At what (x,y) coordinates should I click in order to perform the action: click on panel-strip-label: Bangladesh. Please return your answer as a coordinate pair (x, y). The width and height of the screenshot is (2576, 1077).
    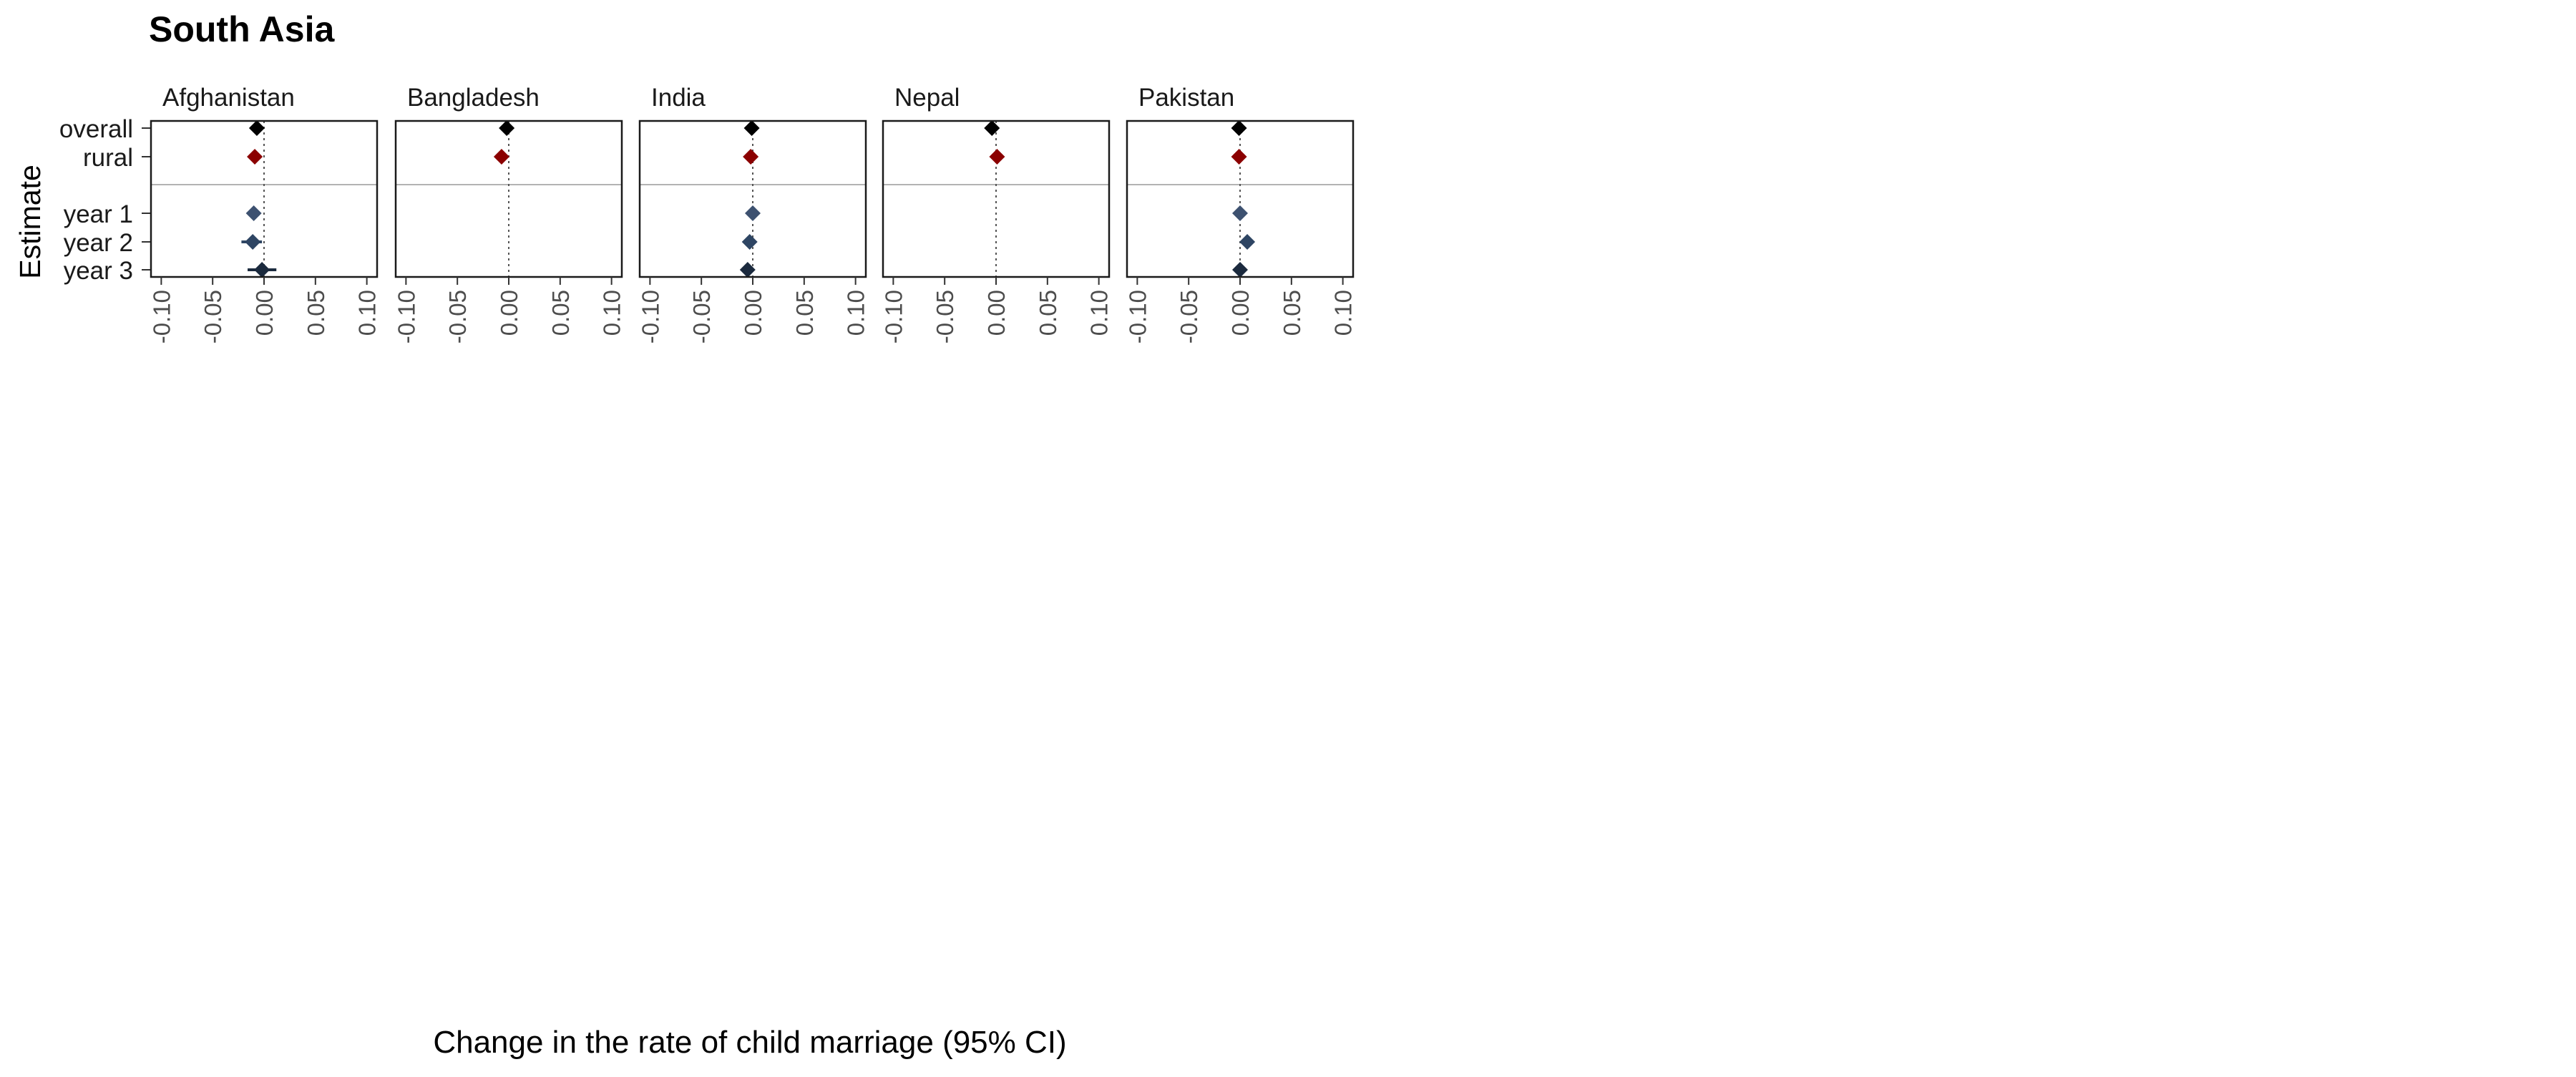
    Looking at the image, I should click on (473, 98).